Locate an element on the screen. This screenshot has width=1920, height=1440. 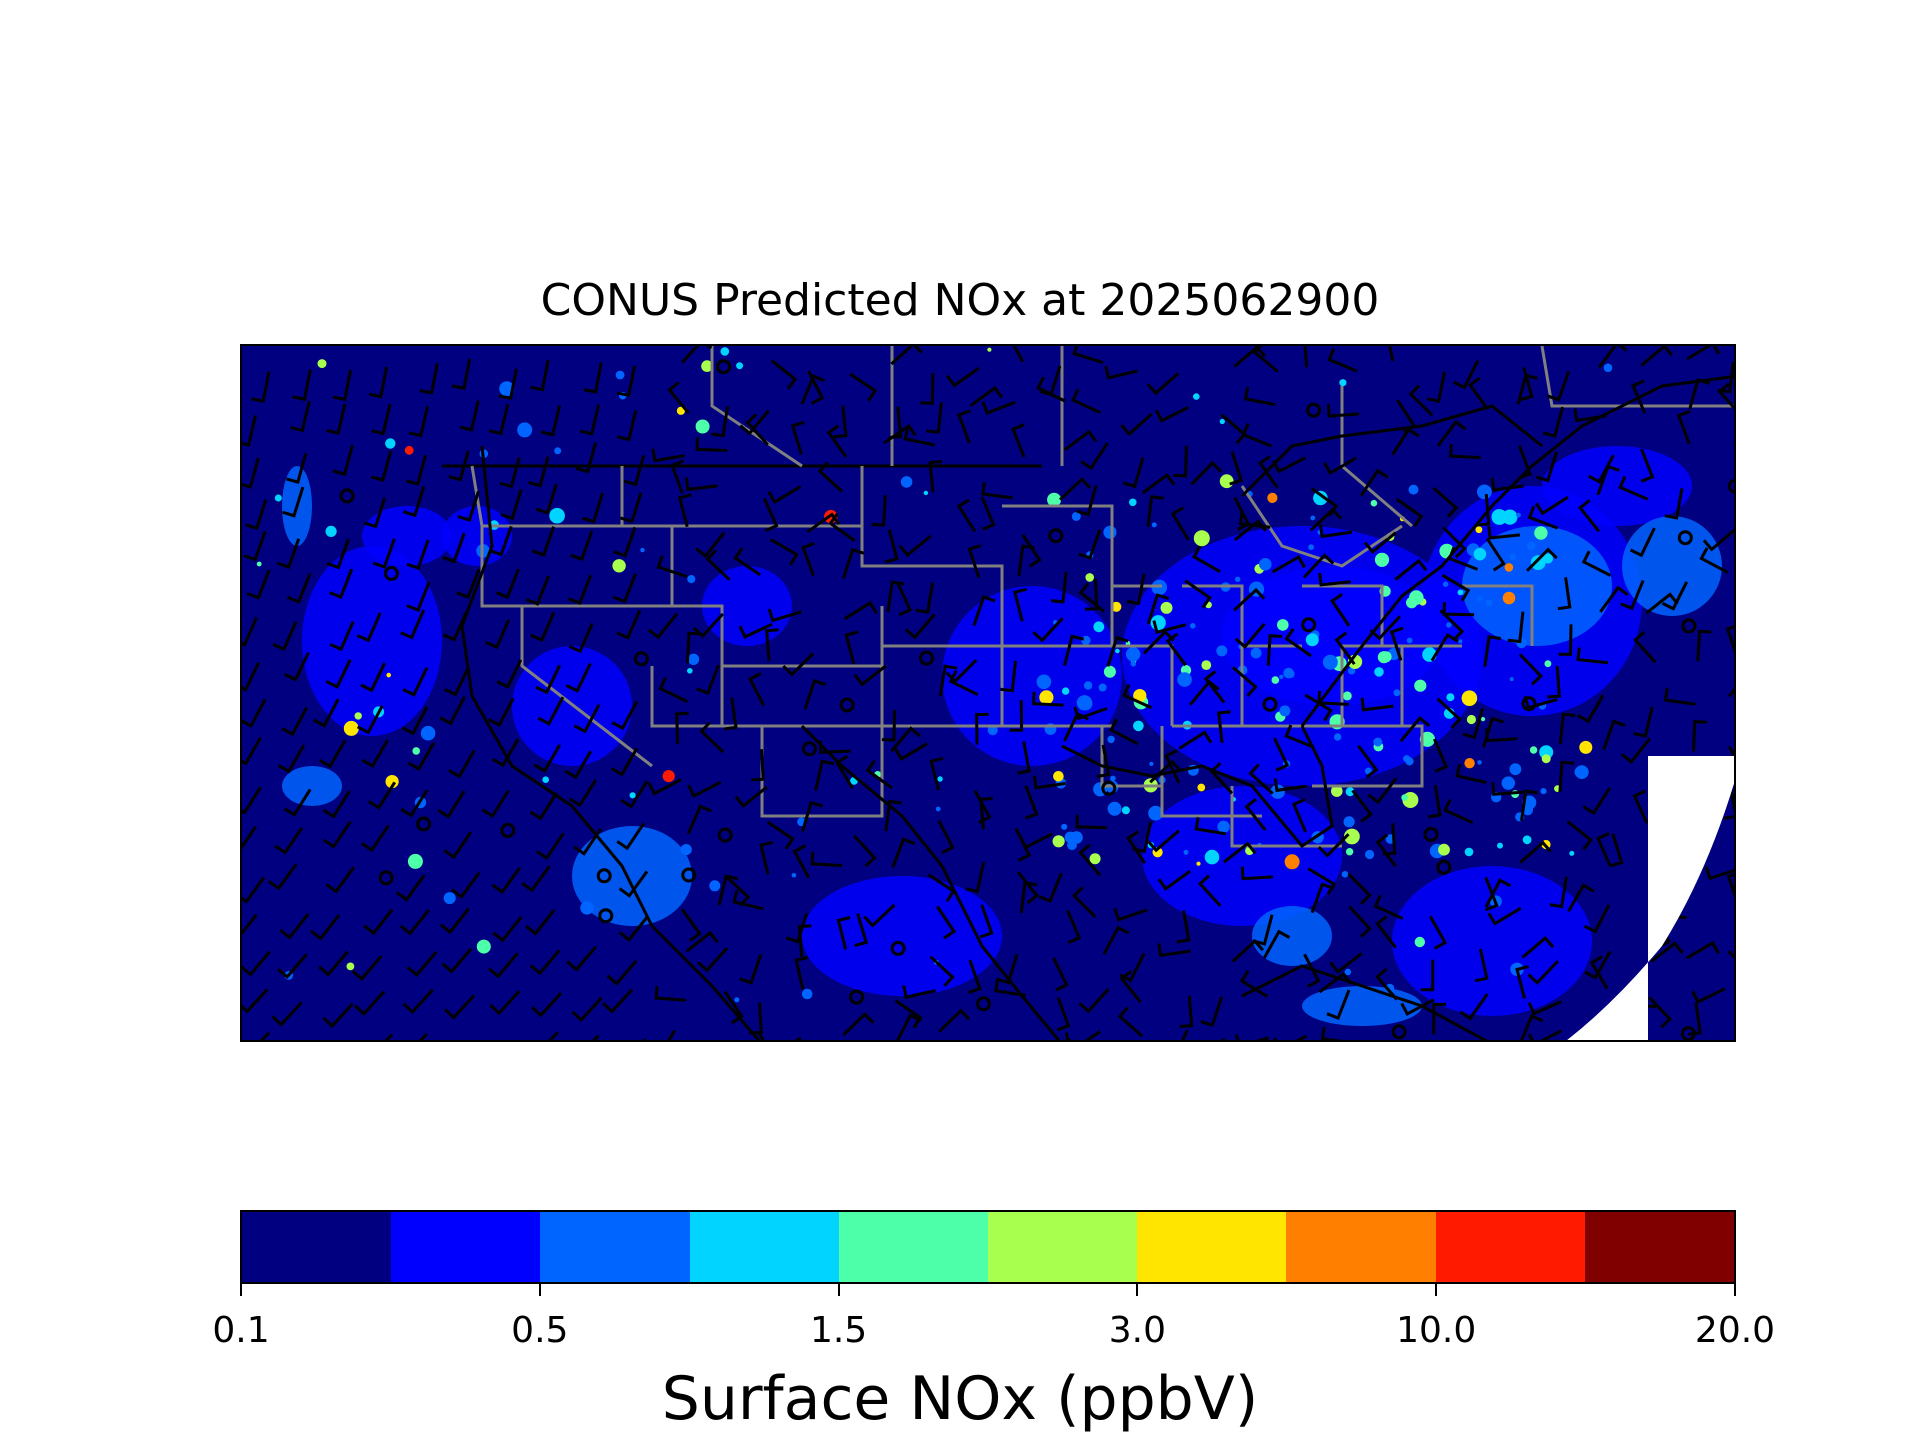
chart-title: CONUS Predicted NOx at 2025062900 is located at coordinates (960, 300).